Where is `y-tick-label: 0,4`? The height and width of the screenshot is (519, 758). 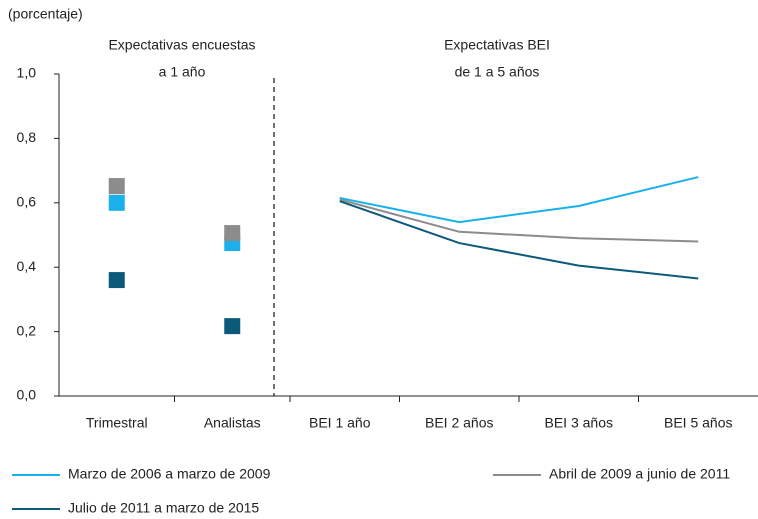 y-tick-label: 0,4 is located at coordinates (27, 266).